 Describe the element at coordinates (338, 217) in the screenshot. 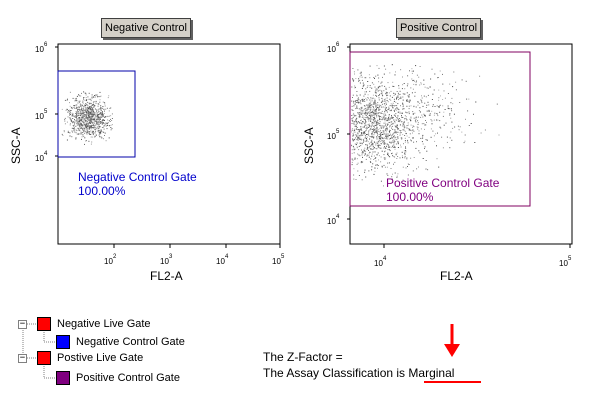

I see `pos-y-tick-2-exp: 4` at that location.